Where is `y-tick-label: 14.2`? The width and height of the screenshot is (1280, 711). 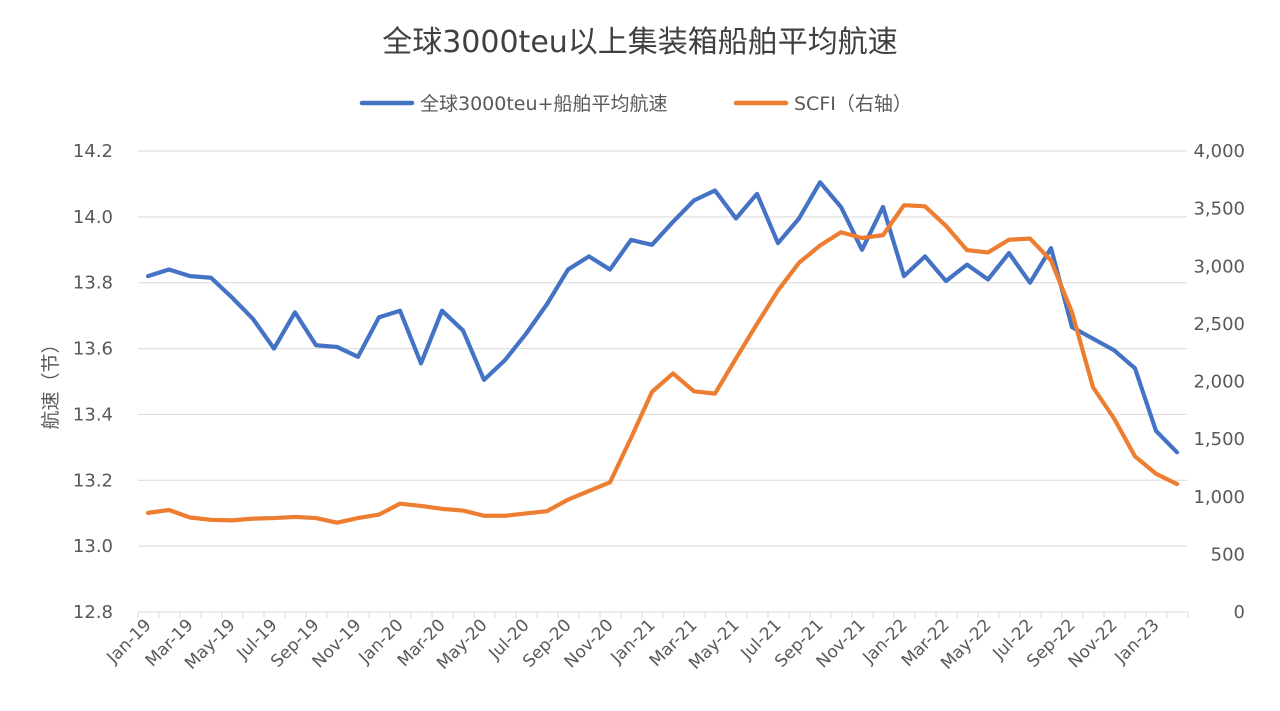
y-tick-label: 14.2 is located at coordinates (93, 151).